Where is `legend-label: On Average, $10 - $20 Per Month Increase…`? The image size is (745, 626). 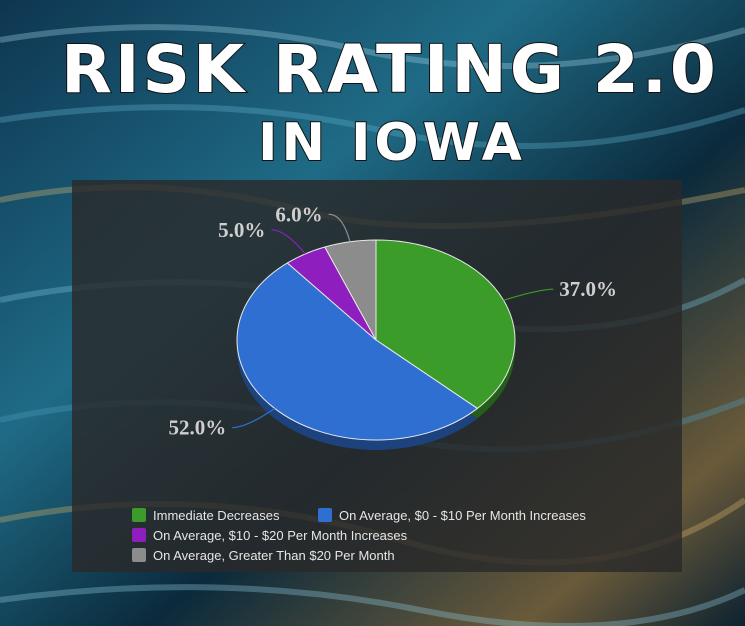
legend-label: On Average, $10 - $20 Per Month Increase… is located at coordinates (280, 535).